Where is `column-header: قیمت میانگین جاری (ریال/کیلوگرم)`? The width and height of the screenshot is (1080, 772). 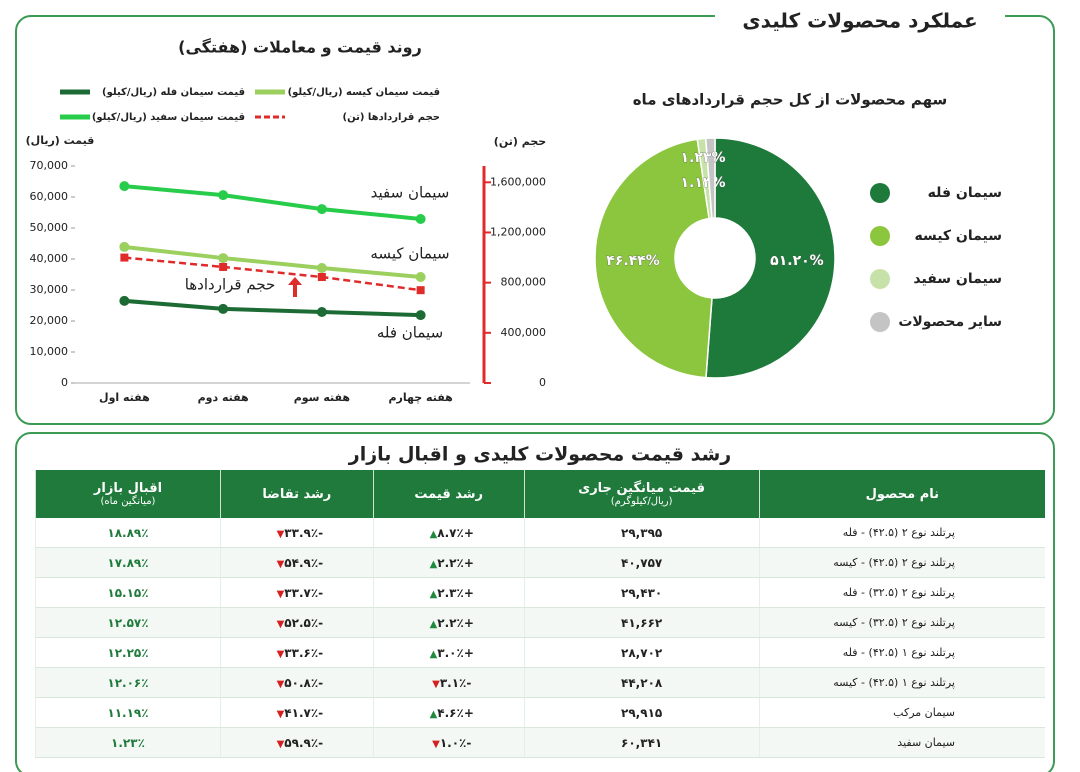
column-header: قیمت میانگین جاری (ریال/کیلوگرم) is located at coordinates (641, 494).